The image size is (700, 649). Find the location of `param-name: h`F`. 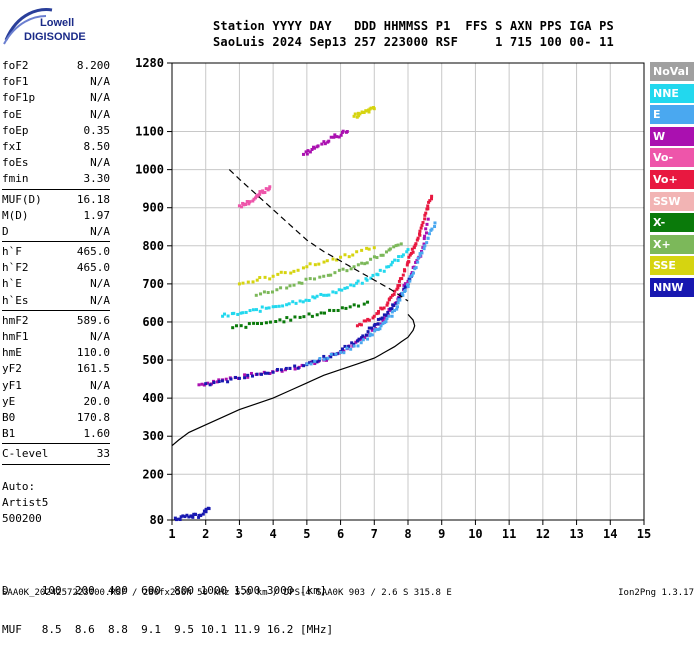

param-name: h`F is located at coordinates (12, 252).